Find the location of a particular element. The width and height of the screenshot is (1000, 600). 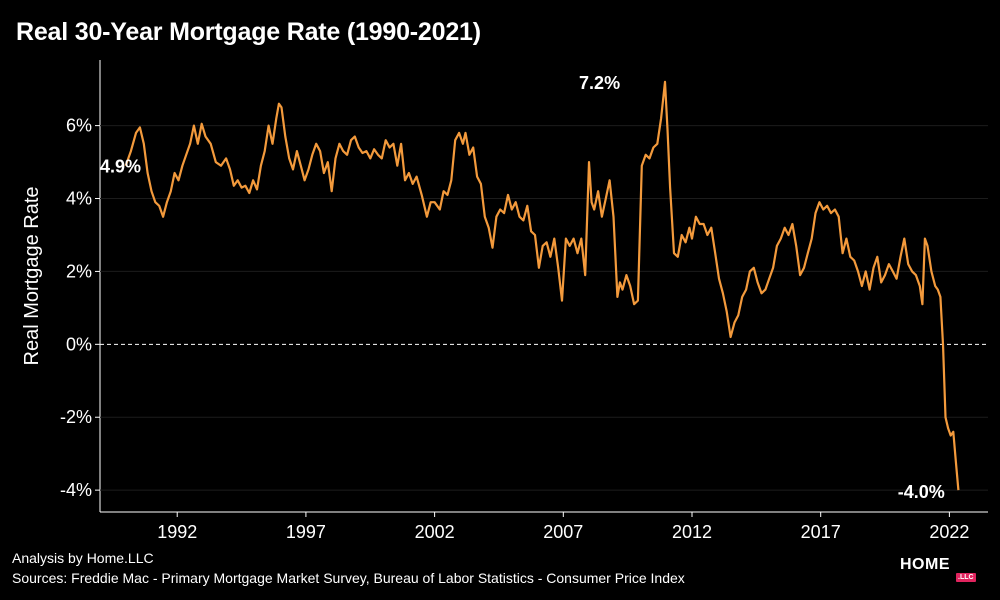

x-tick-label: 1997 is located at coordinates (306, 532).